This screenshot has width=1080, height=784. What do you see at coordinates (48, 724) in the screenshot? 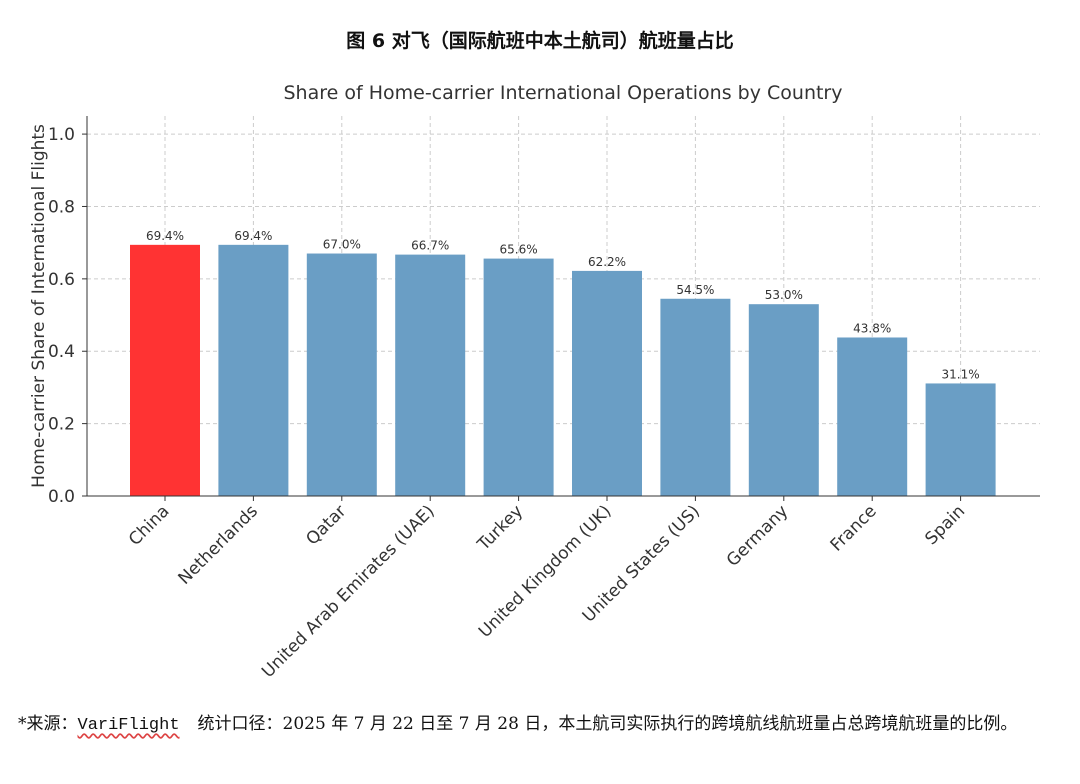
I see `footnote-prefix: *来源：` at bounding box center [48, 724].